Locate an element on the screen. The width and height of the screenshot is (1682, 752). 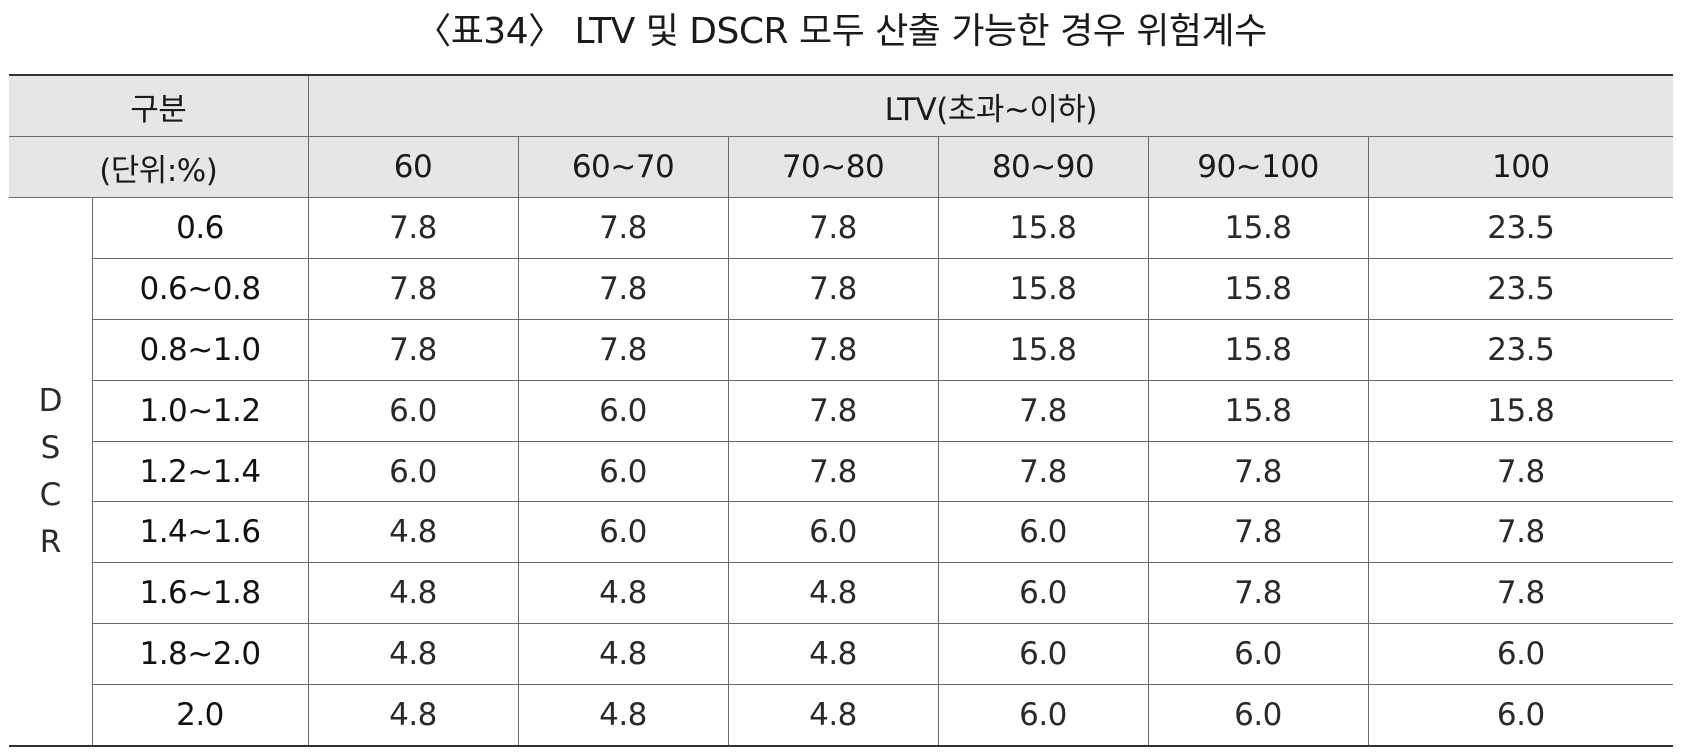
table-row: 0.8~1.0 7.8 7.8 7.8 15.8 15.8 23.5 is located at coordinates (841, 349).